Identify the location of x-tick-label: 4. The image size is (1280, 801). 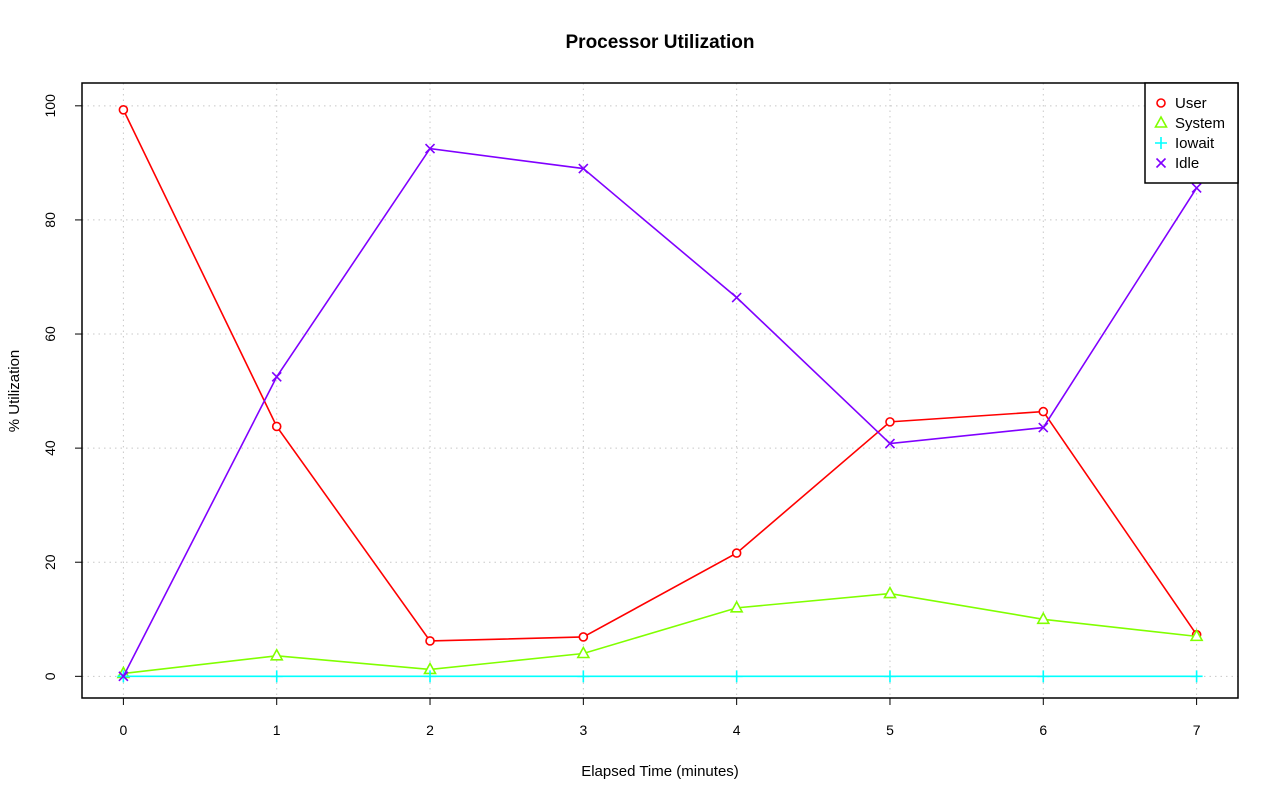
(737, 730).